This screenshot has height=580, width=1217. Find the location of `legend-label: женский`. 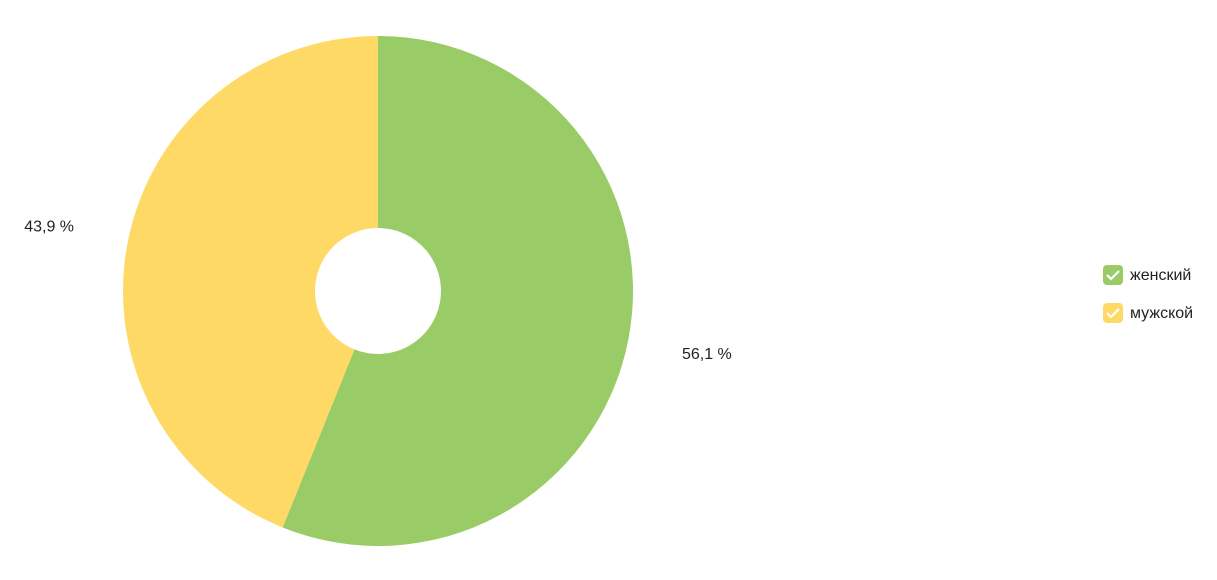

legend-label: женский is located at coordinates (1160, 275).